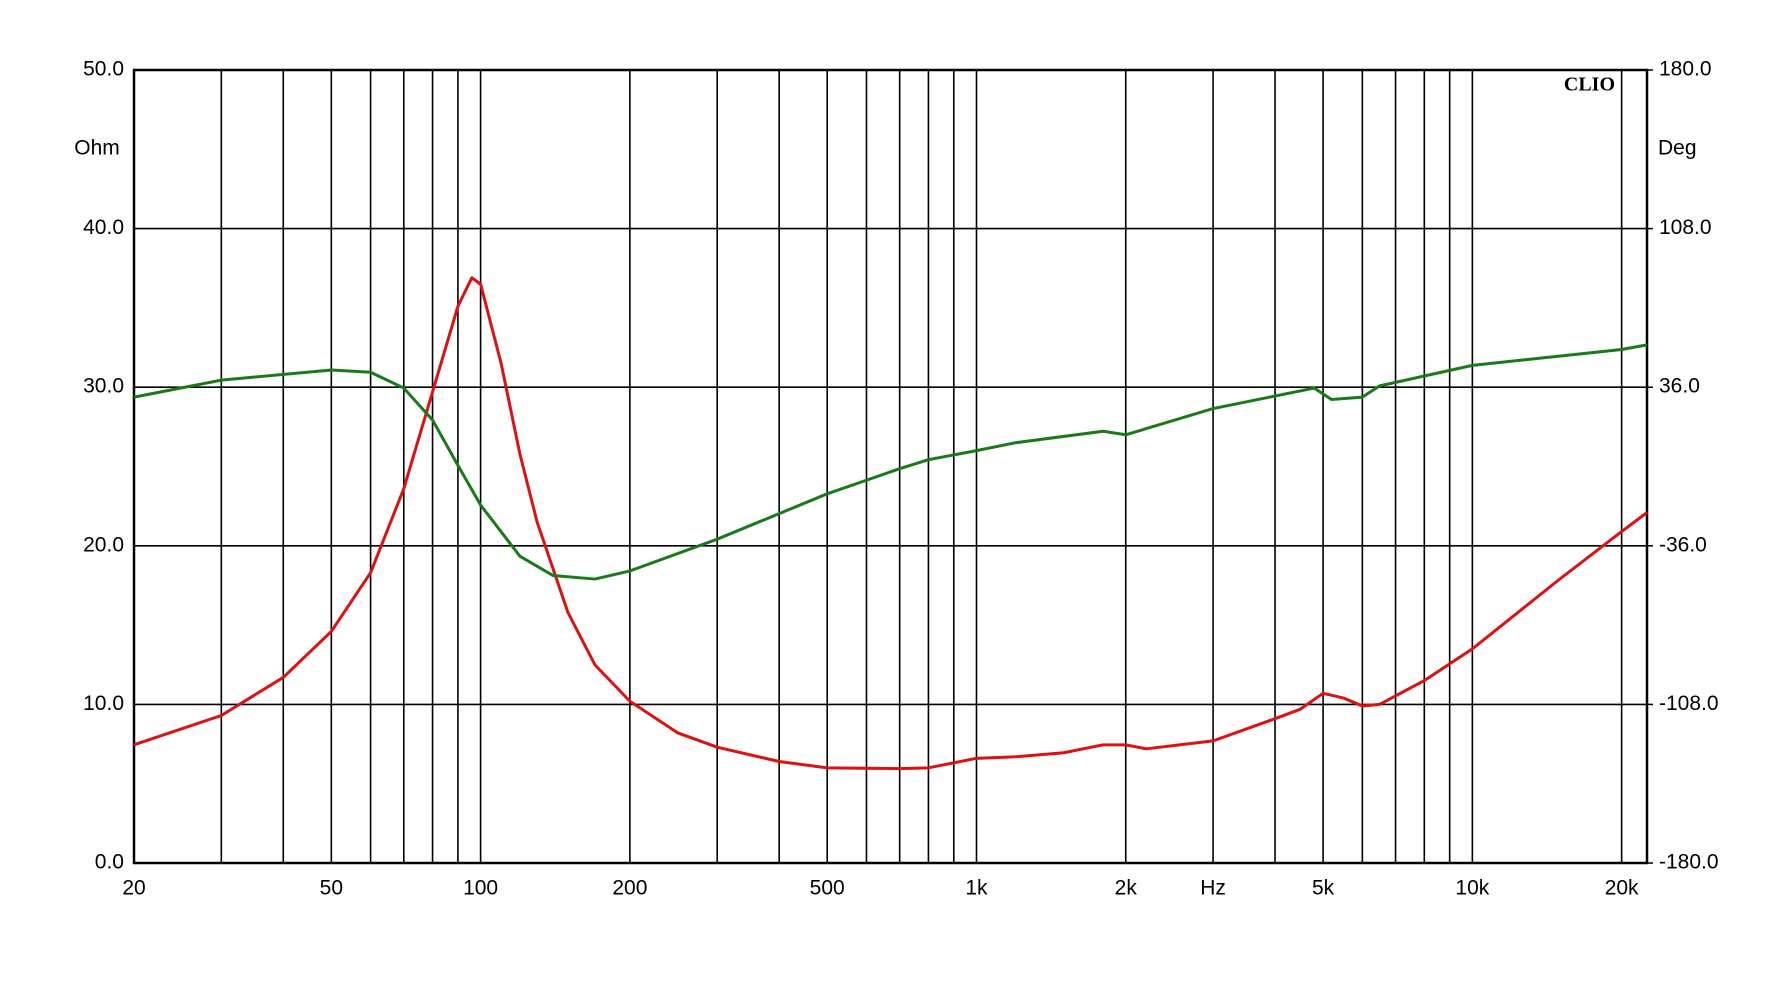 The height and width of the screenshot is (1001, 1772). I want to click on y-tick-label: 40.0, so click(103, 227).